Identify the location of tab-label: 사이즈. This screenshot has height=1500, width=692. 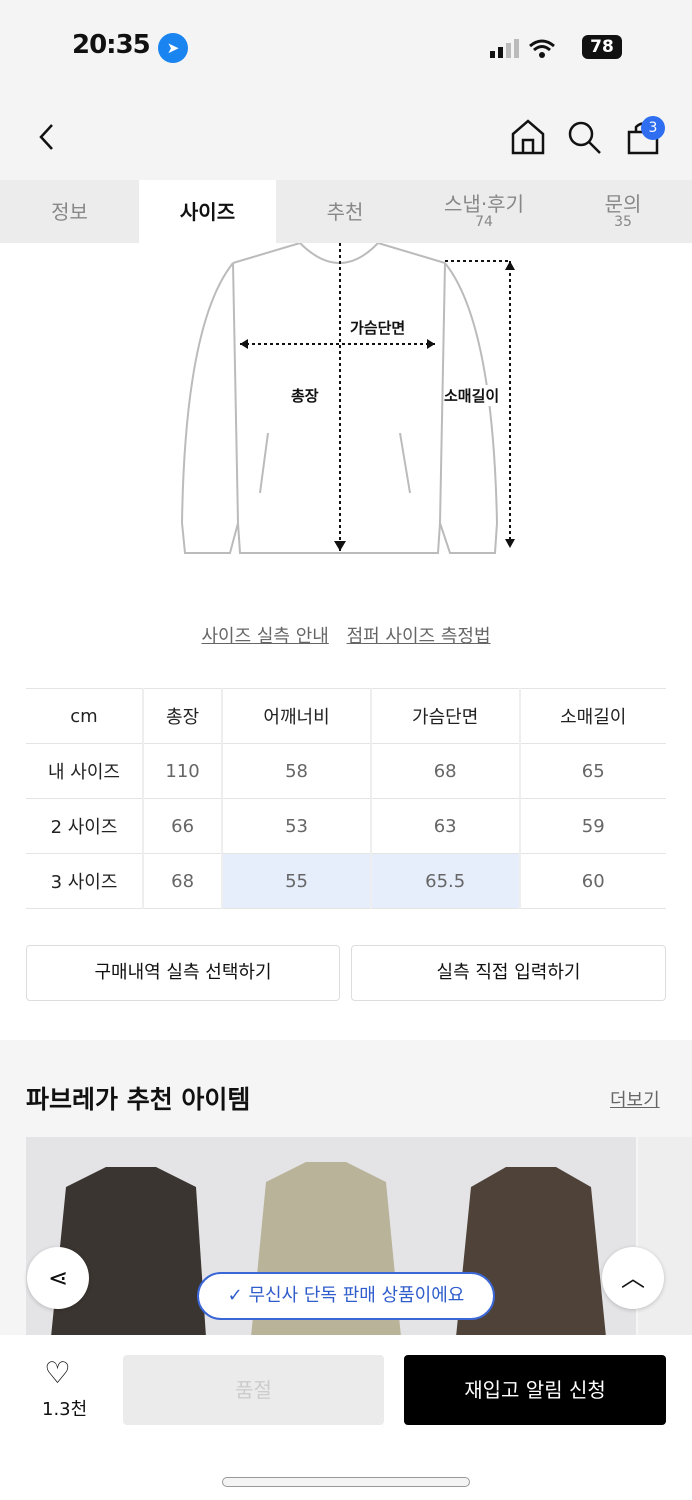
(207, 211).